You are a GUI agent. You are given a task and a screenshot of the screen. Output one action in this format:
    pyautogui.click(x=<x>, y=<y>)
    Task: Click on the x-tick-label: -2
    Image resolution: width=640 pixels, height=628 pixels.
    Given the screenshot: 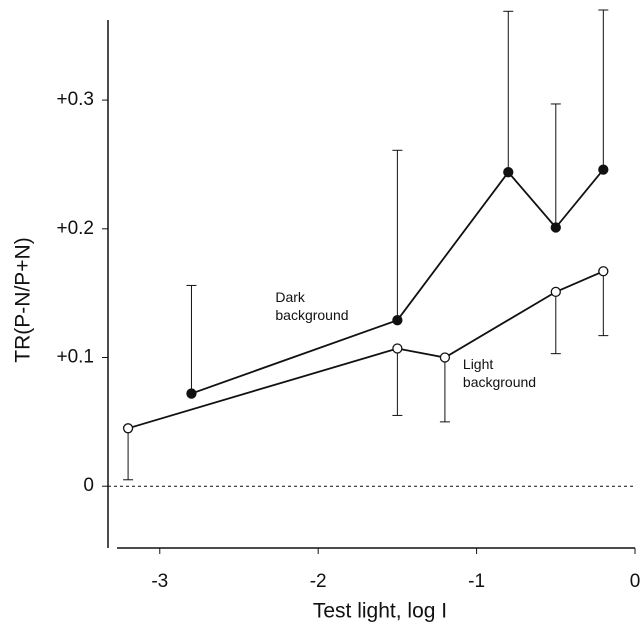 What is the action you would take?
    pyautogui.click(x=318, y=581)
    